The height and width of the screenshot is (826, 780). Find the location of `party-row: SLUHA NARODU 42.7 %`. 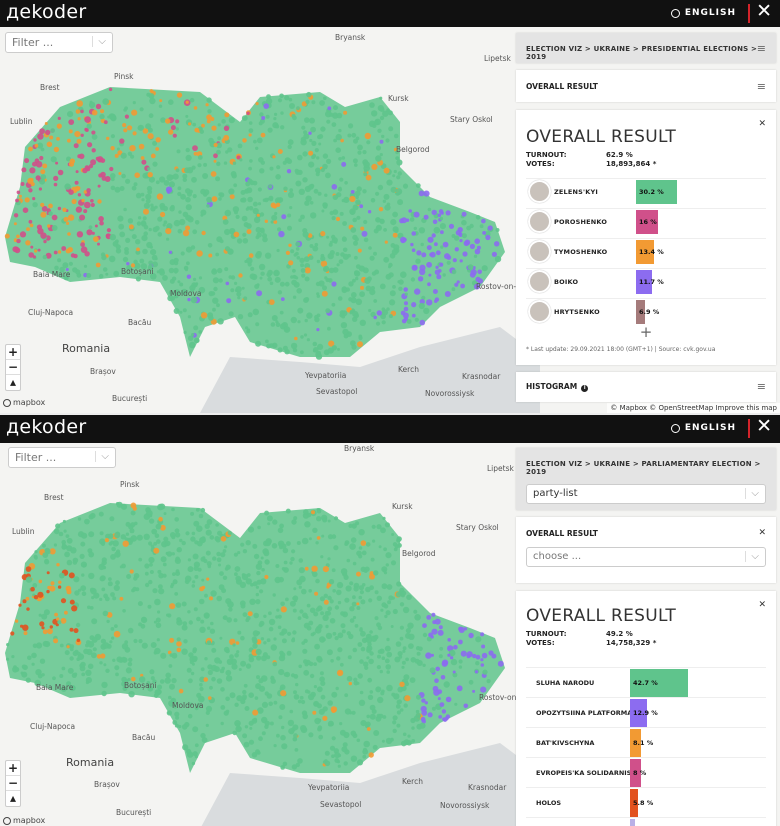

party-row: SLUHA NARODU 42.7 % is located at coordinates (646, 682).